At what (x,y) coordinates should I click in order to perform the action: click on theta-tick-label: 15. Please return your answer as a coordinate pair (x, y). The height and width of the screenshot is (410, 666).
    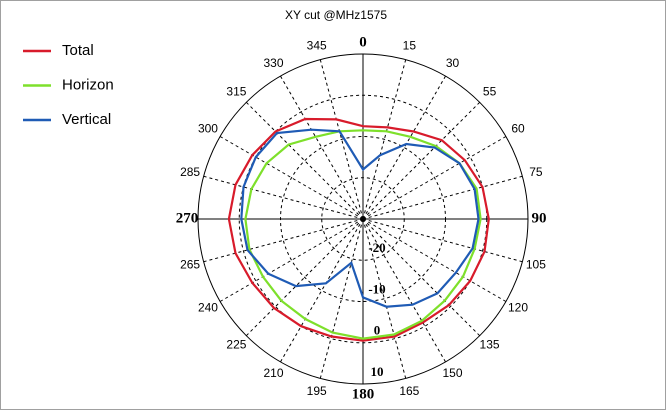
    Looking at the image, I should click on (410, 45).